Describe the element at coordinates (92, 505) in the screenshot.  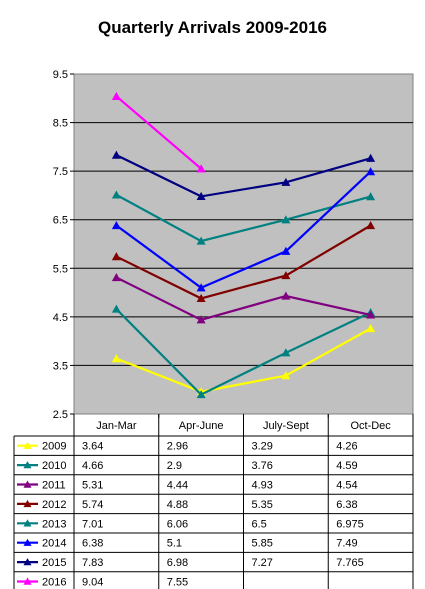
I see `data-label: 5.74` at that location.